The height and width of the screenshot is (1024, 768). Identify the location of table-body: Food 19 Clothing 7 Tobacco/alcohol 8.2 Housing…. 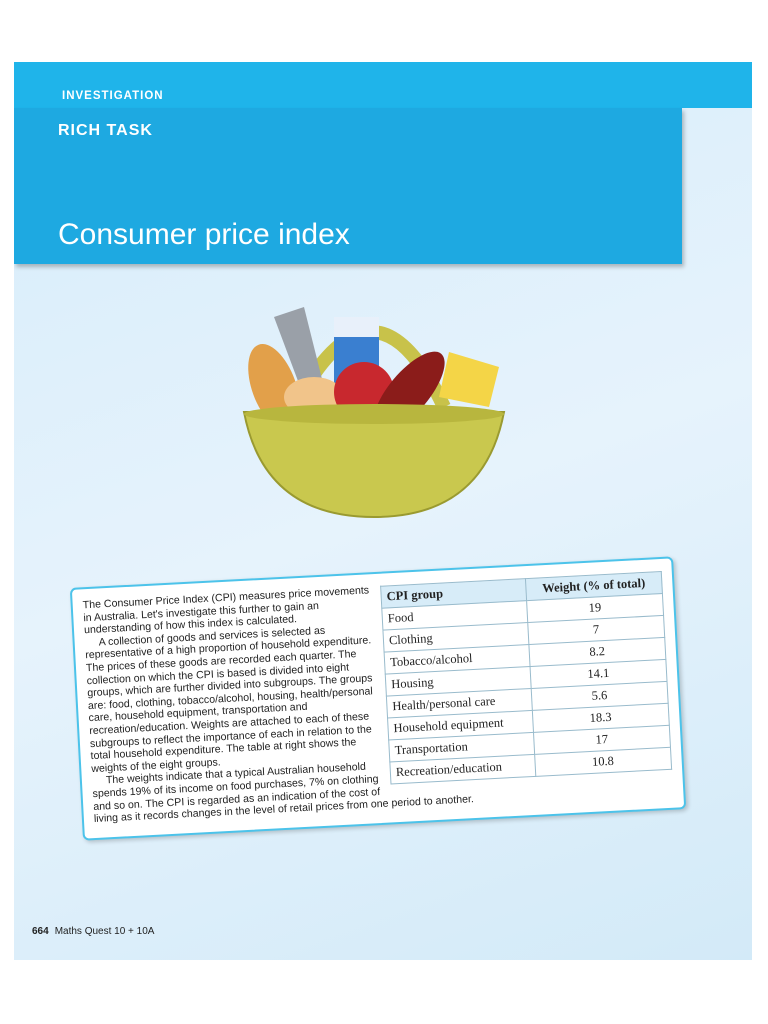
(526, 688).